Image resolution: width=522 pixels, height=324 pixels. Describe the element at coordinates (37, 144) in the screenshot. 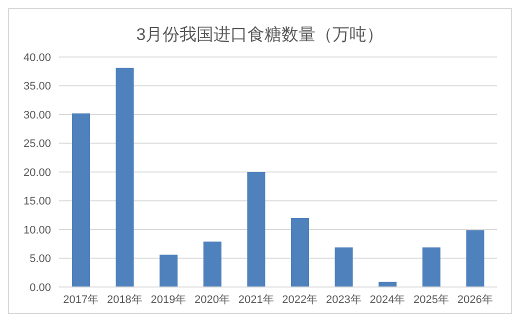

I see `y-tick-label: 25.00` at that location.